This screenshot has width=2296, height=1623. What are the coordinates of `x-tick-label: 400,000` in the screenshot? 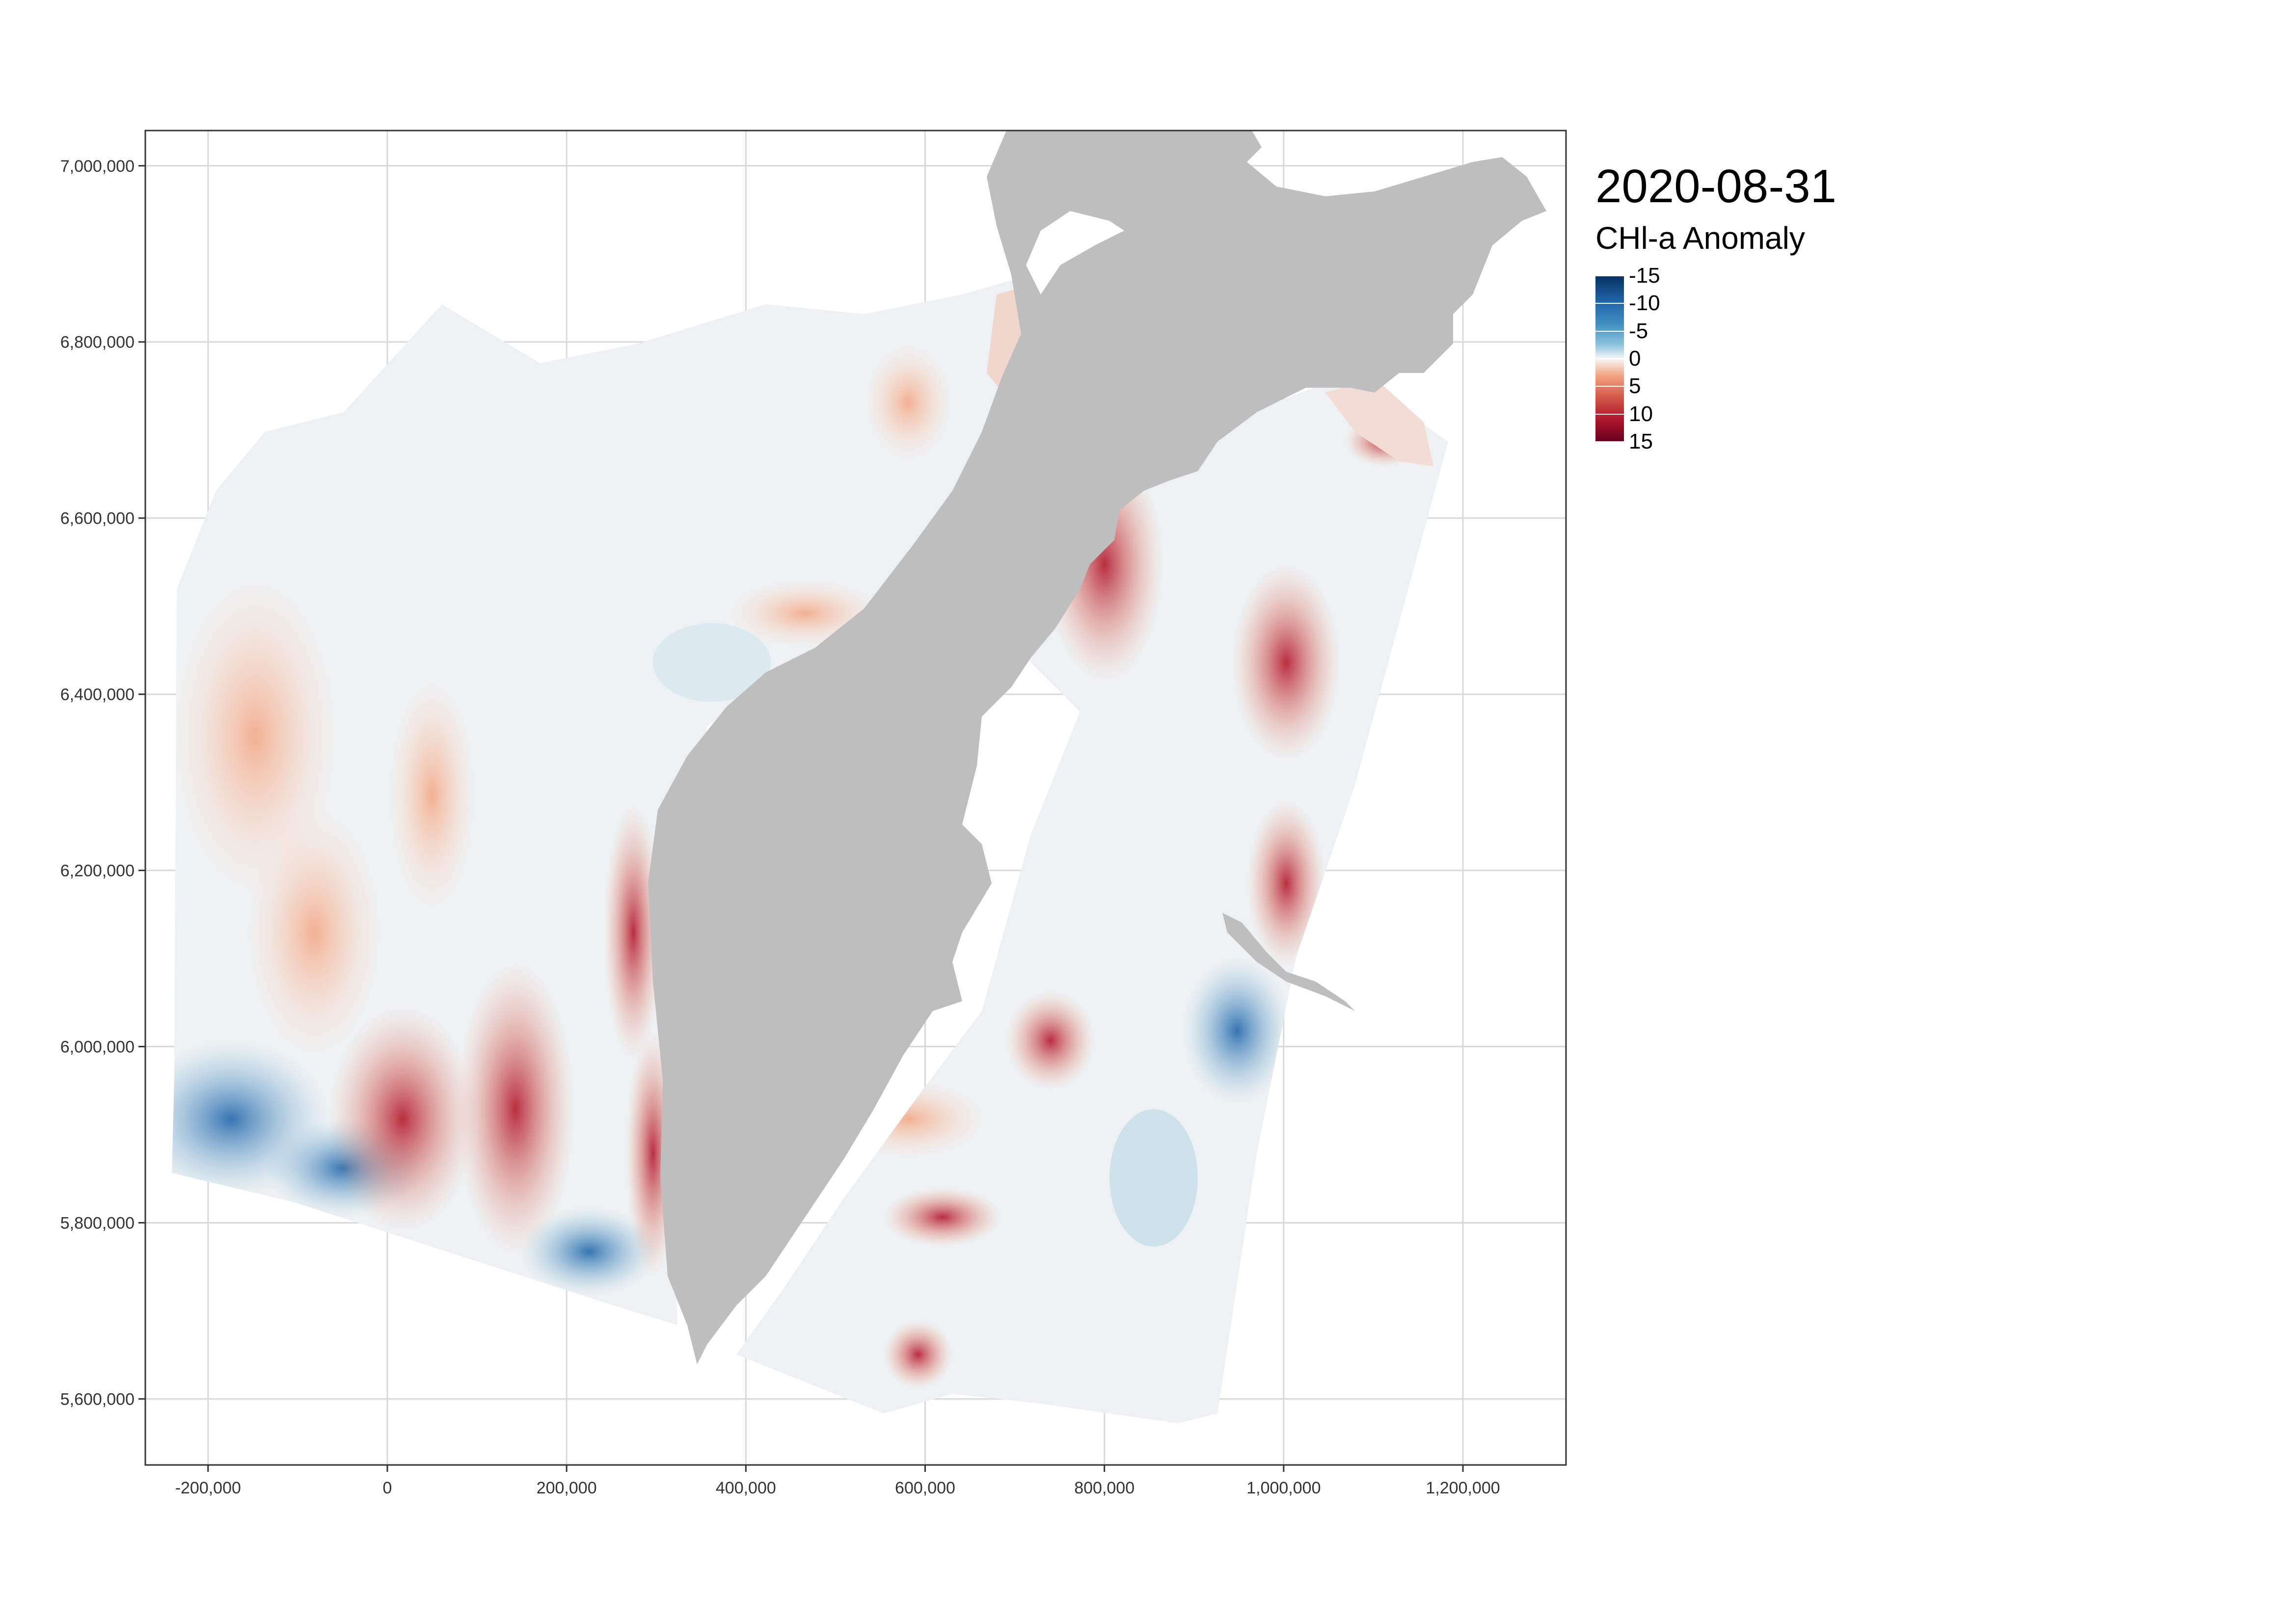 It's located at (746, 1488).